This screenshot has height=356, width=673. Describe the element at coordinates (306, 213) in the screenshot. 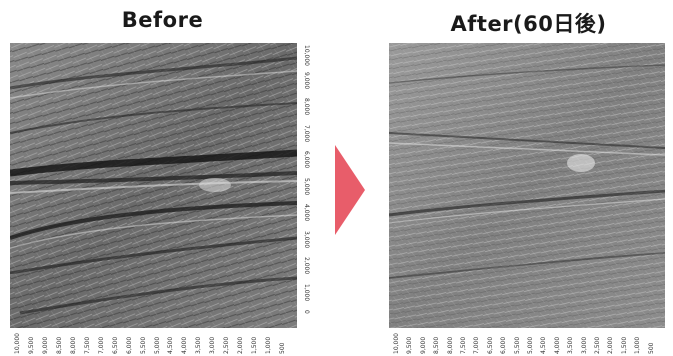

I see `y-tick-label: 4,000` at that location.